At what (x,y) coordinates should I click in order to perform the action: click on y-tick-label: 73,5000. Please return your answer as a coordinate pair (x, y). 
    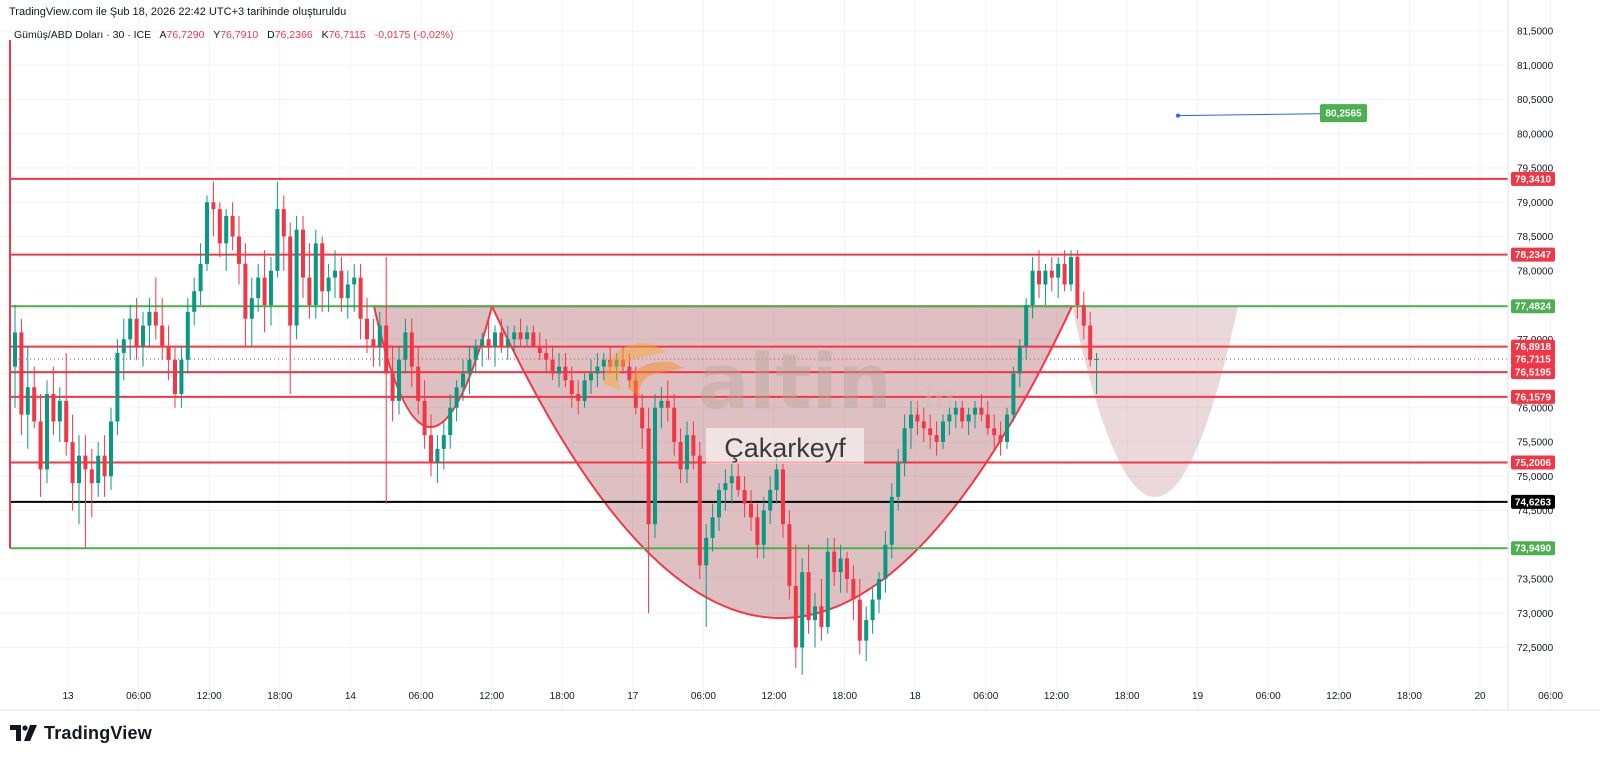
    Looking at the image, I should click on (1535, 580).